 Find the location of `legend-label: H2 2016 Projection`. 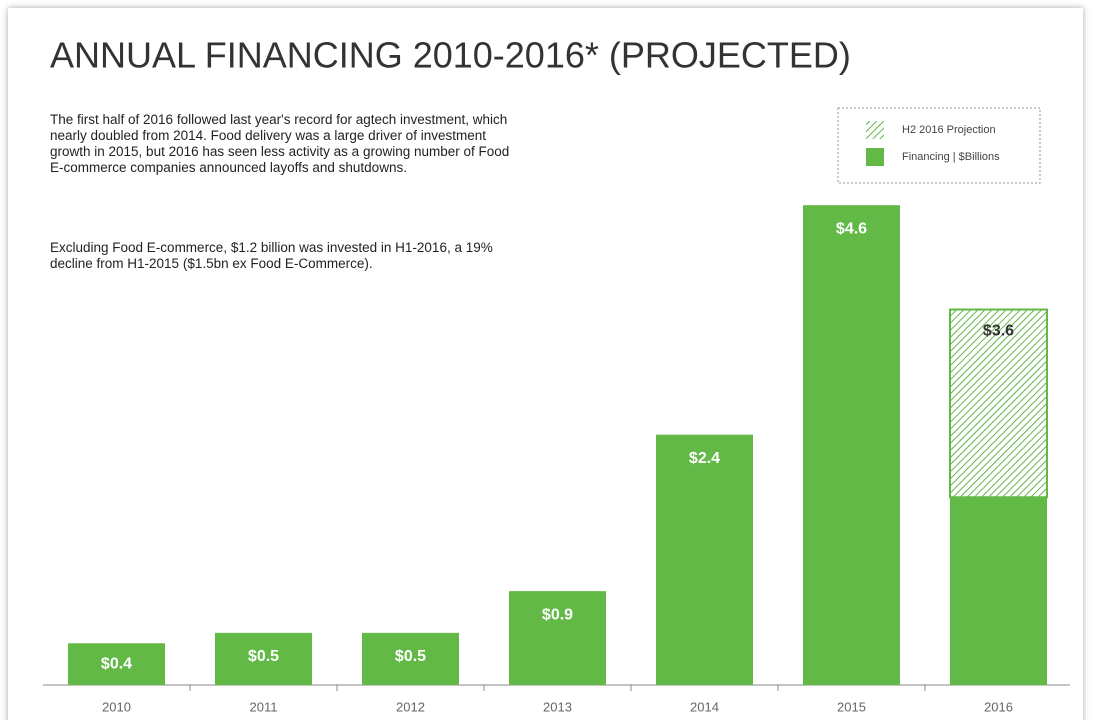

legend-label: H2 2016 Projection is located at coordinates (949, 130).